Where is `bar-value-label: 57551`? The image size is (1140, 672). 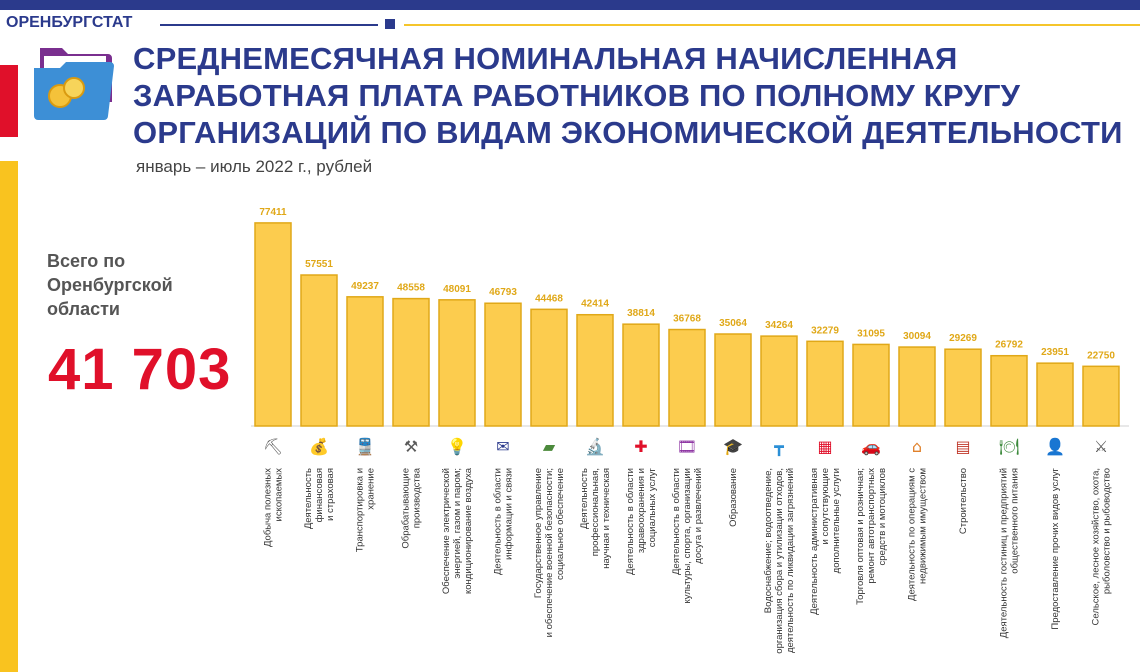
bar-value-label: 57551 is located at coordinates (319, 264).